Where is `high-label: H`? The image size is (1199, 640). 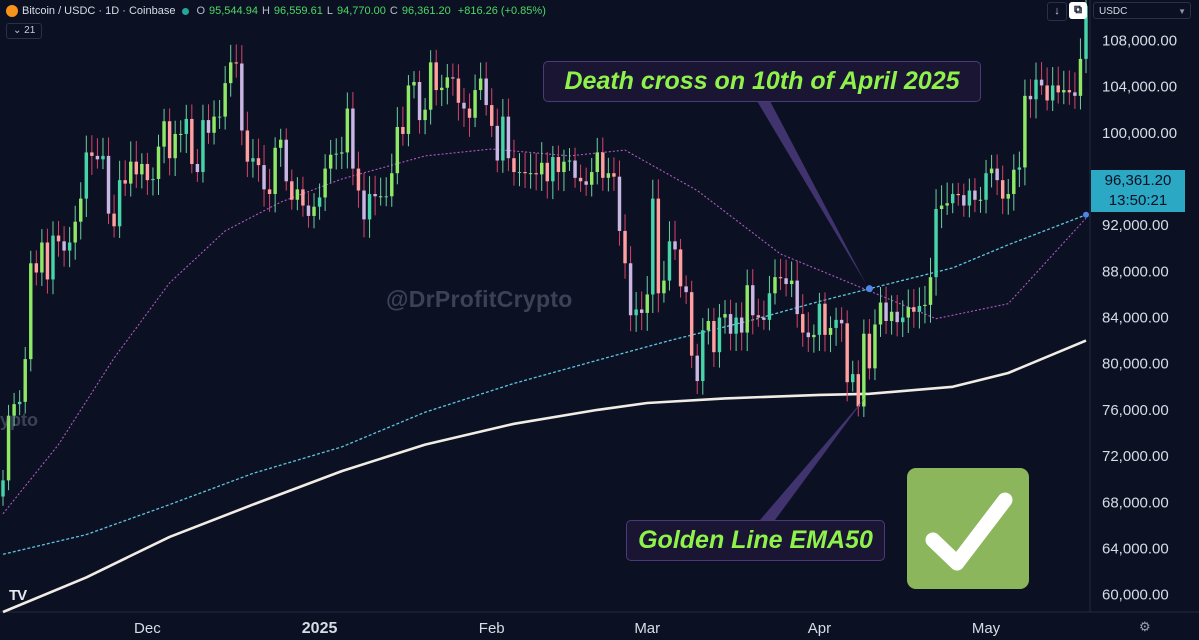
high-label: H is located at coordinates (265, 11).